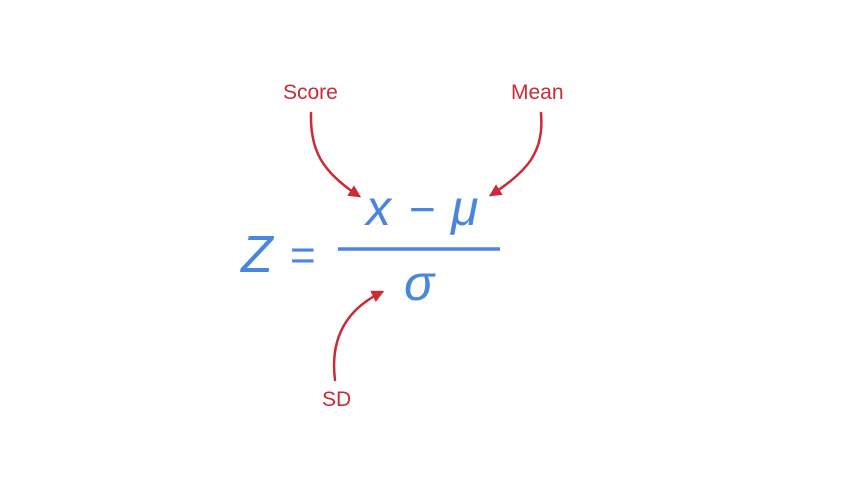 Image resolution: width=854 pixels, height=480 pixels. Describe the element at coordinates (369, 245) in the screenshot. I see `z-score-formula: Z = x − μ σ` at that location.